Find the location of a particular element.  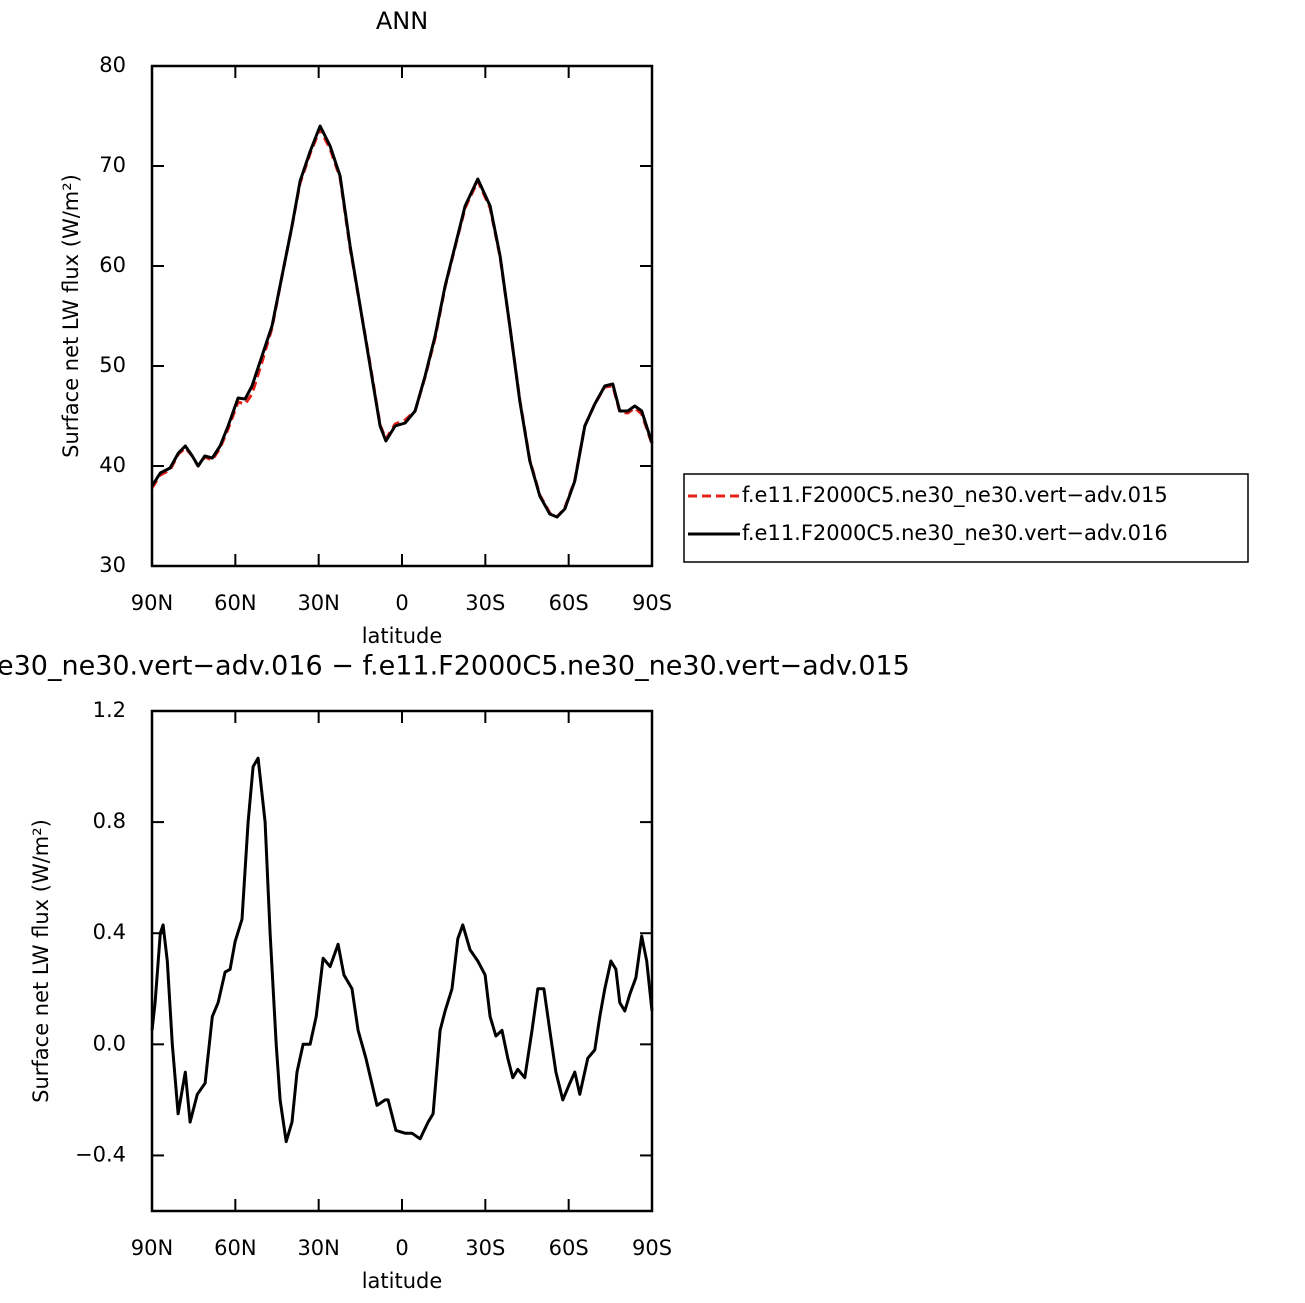

y-tick-label: 80 is located at coordinates (112, 65).